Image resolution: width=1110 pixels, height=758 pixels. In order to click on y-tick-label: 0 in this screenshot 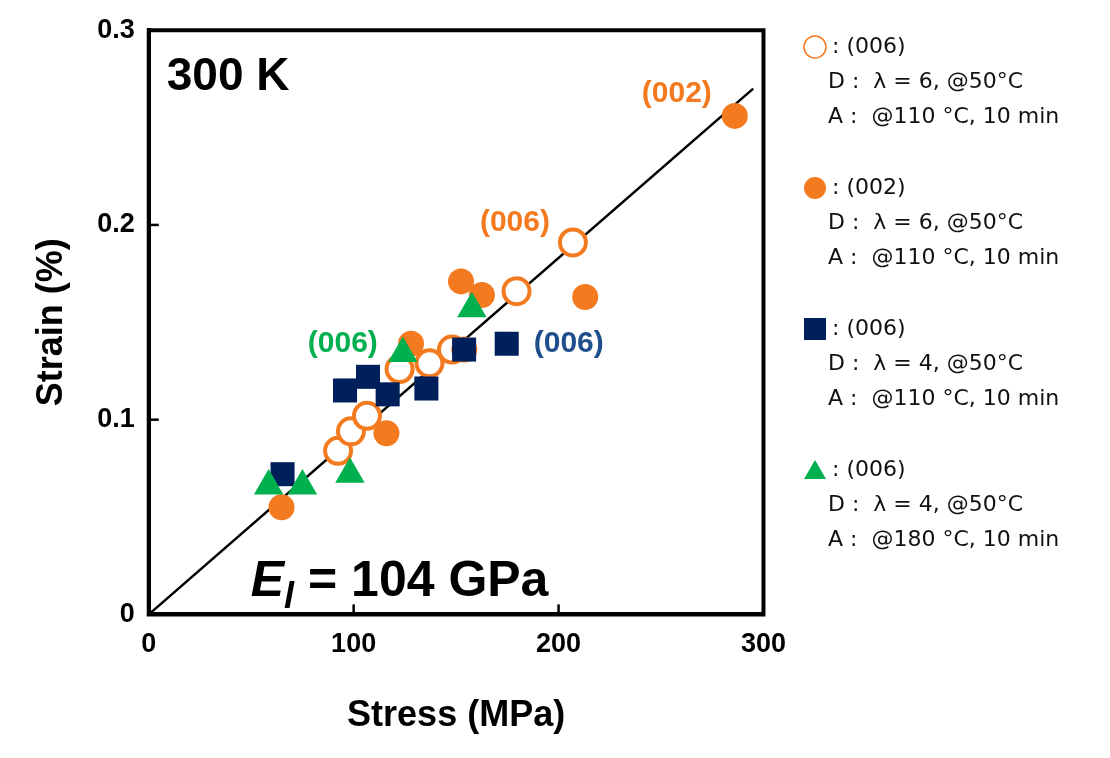, I will do `click(127, 612)`.